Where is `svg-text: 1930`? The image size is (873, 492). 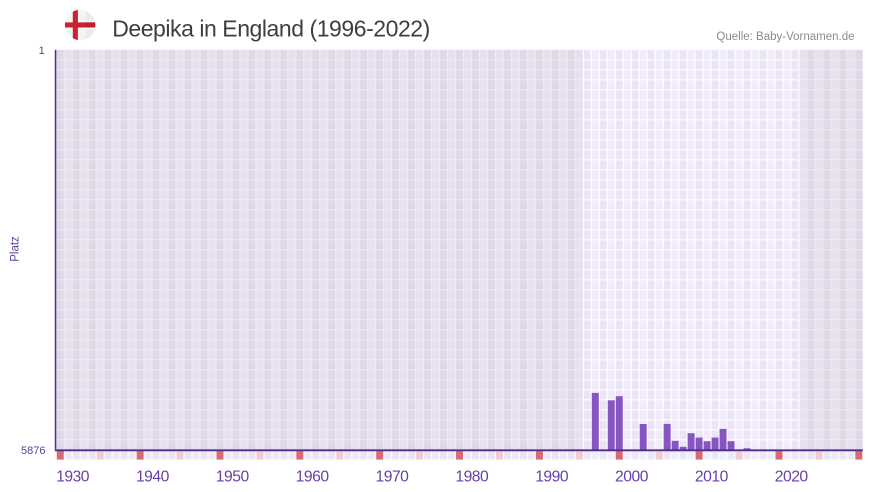 svg-text: 1930 is located at coordinates (73, 476).